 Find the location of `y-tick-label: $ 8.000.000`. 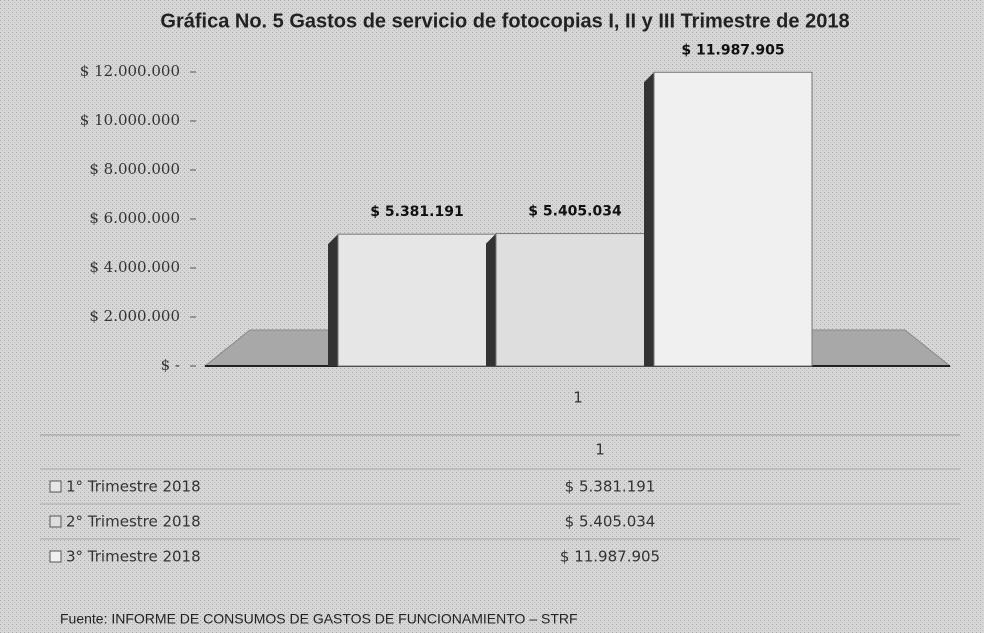

y-tick-label: $ 8.000.000 is located at coordinates (134, 169).